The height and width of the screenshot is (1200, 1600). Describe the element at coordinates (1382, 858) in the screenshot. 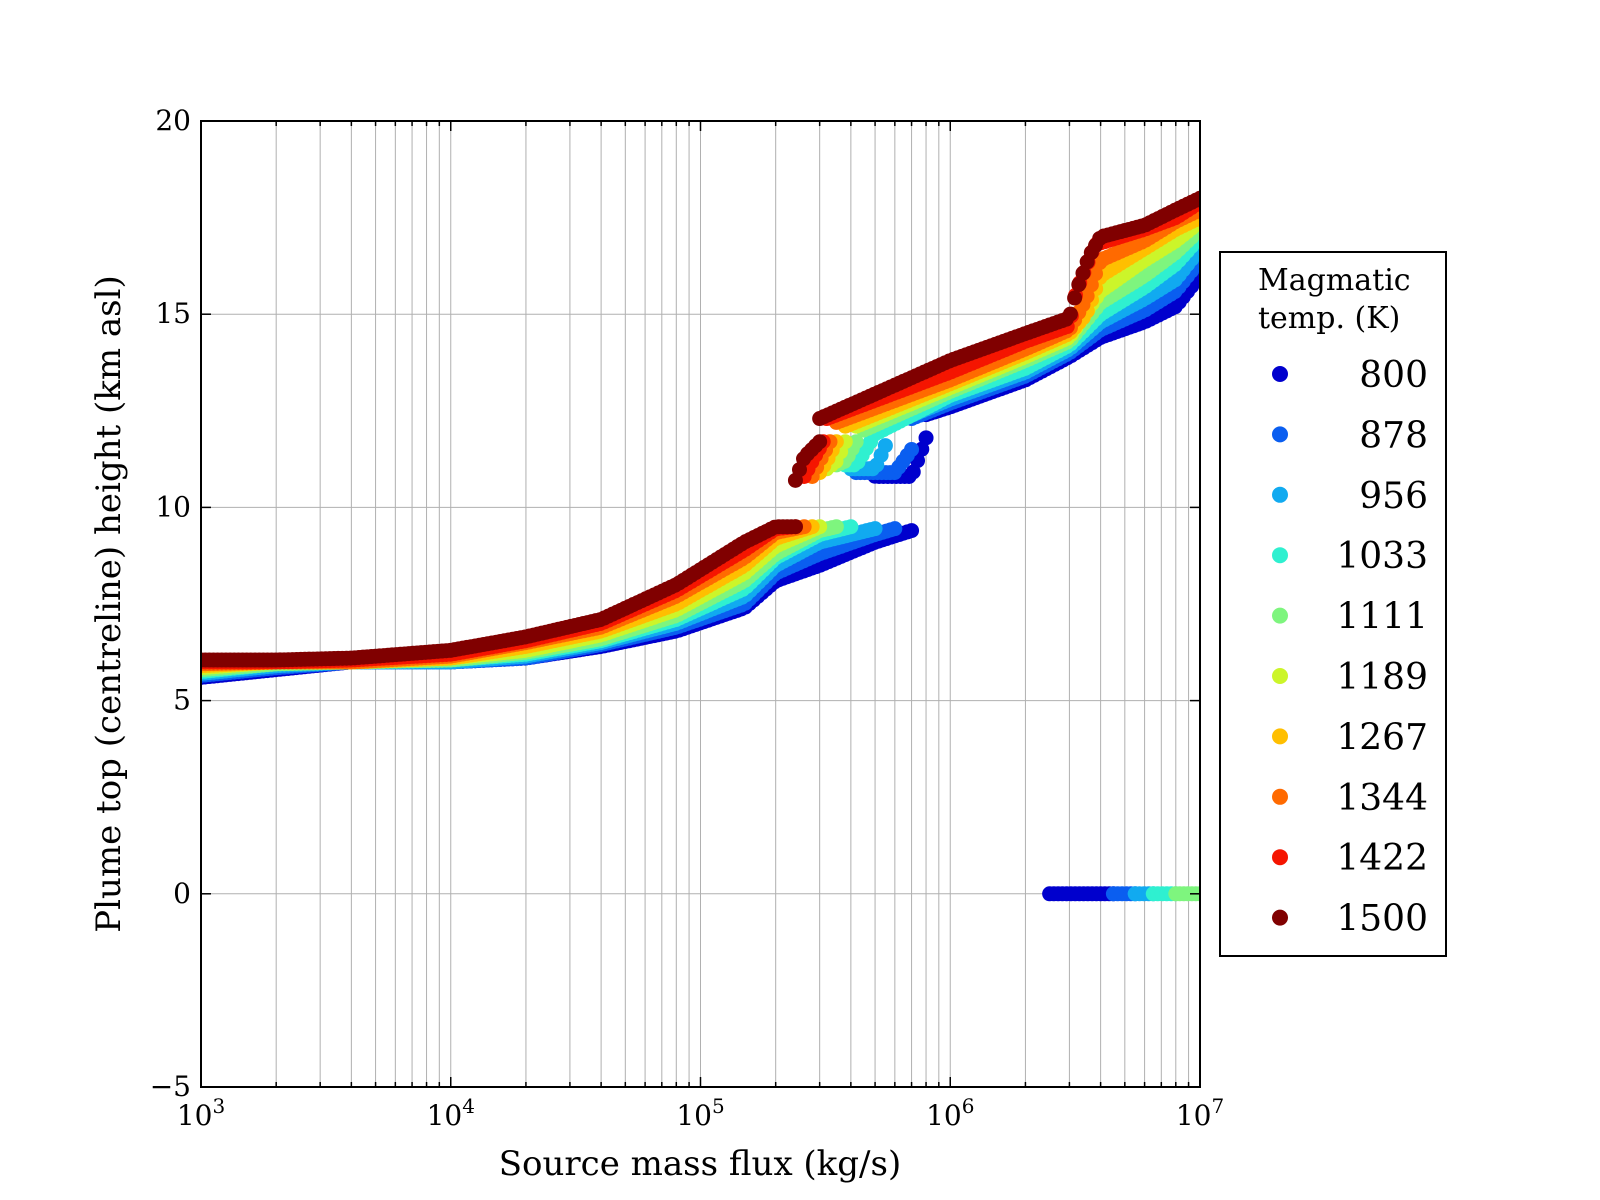

I see `legend-label: 1422` at that location.